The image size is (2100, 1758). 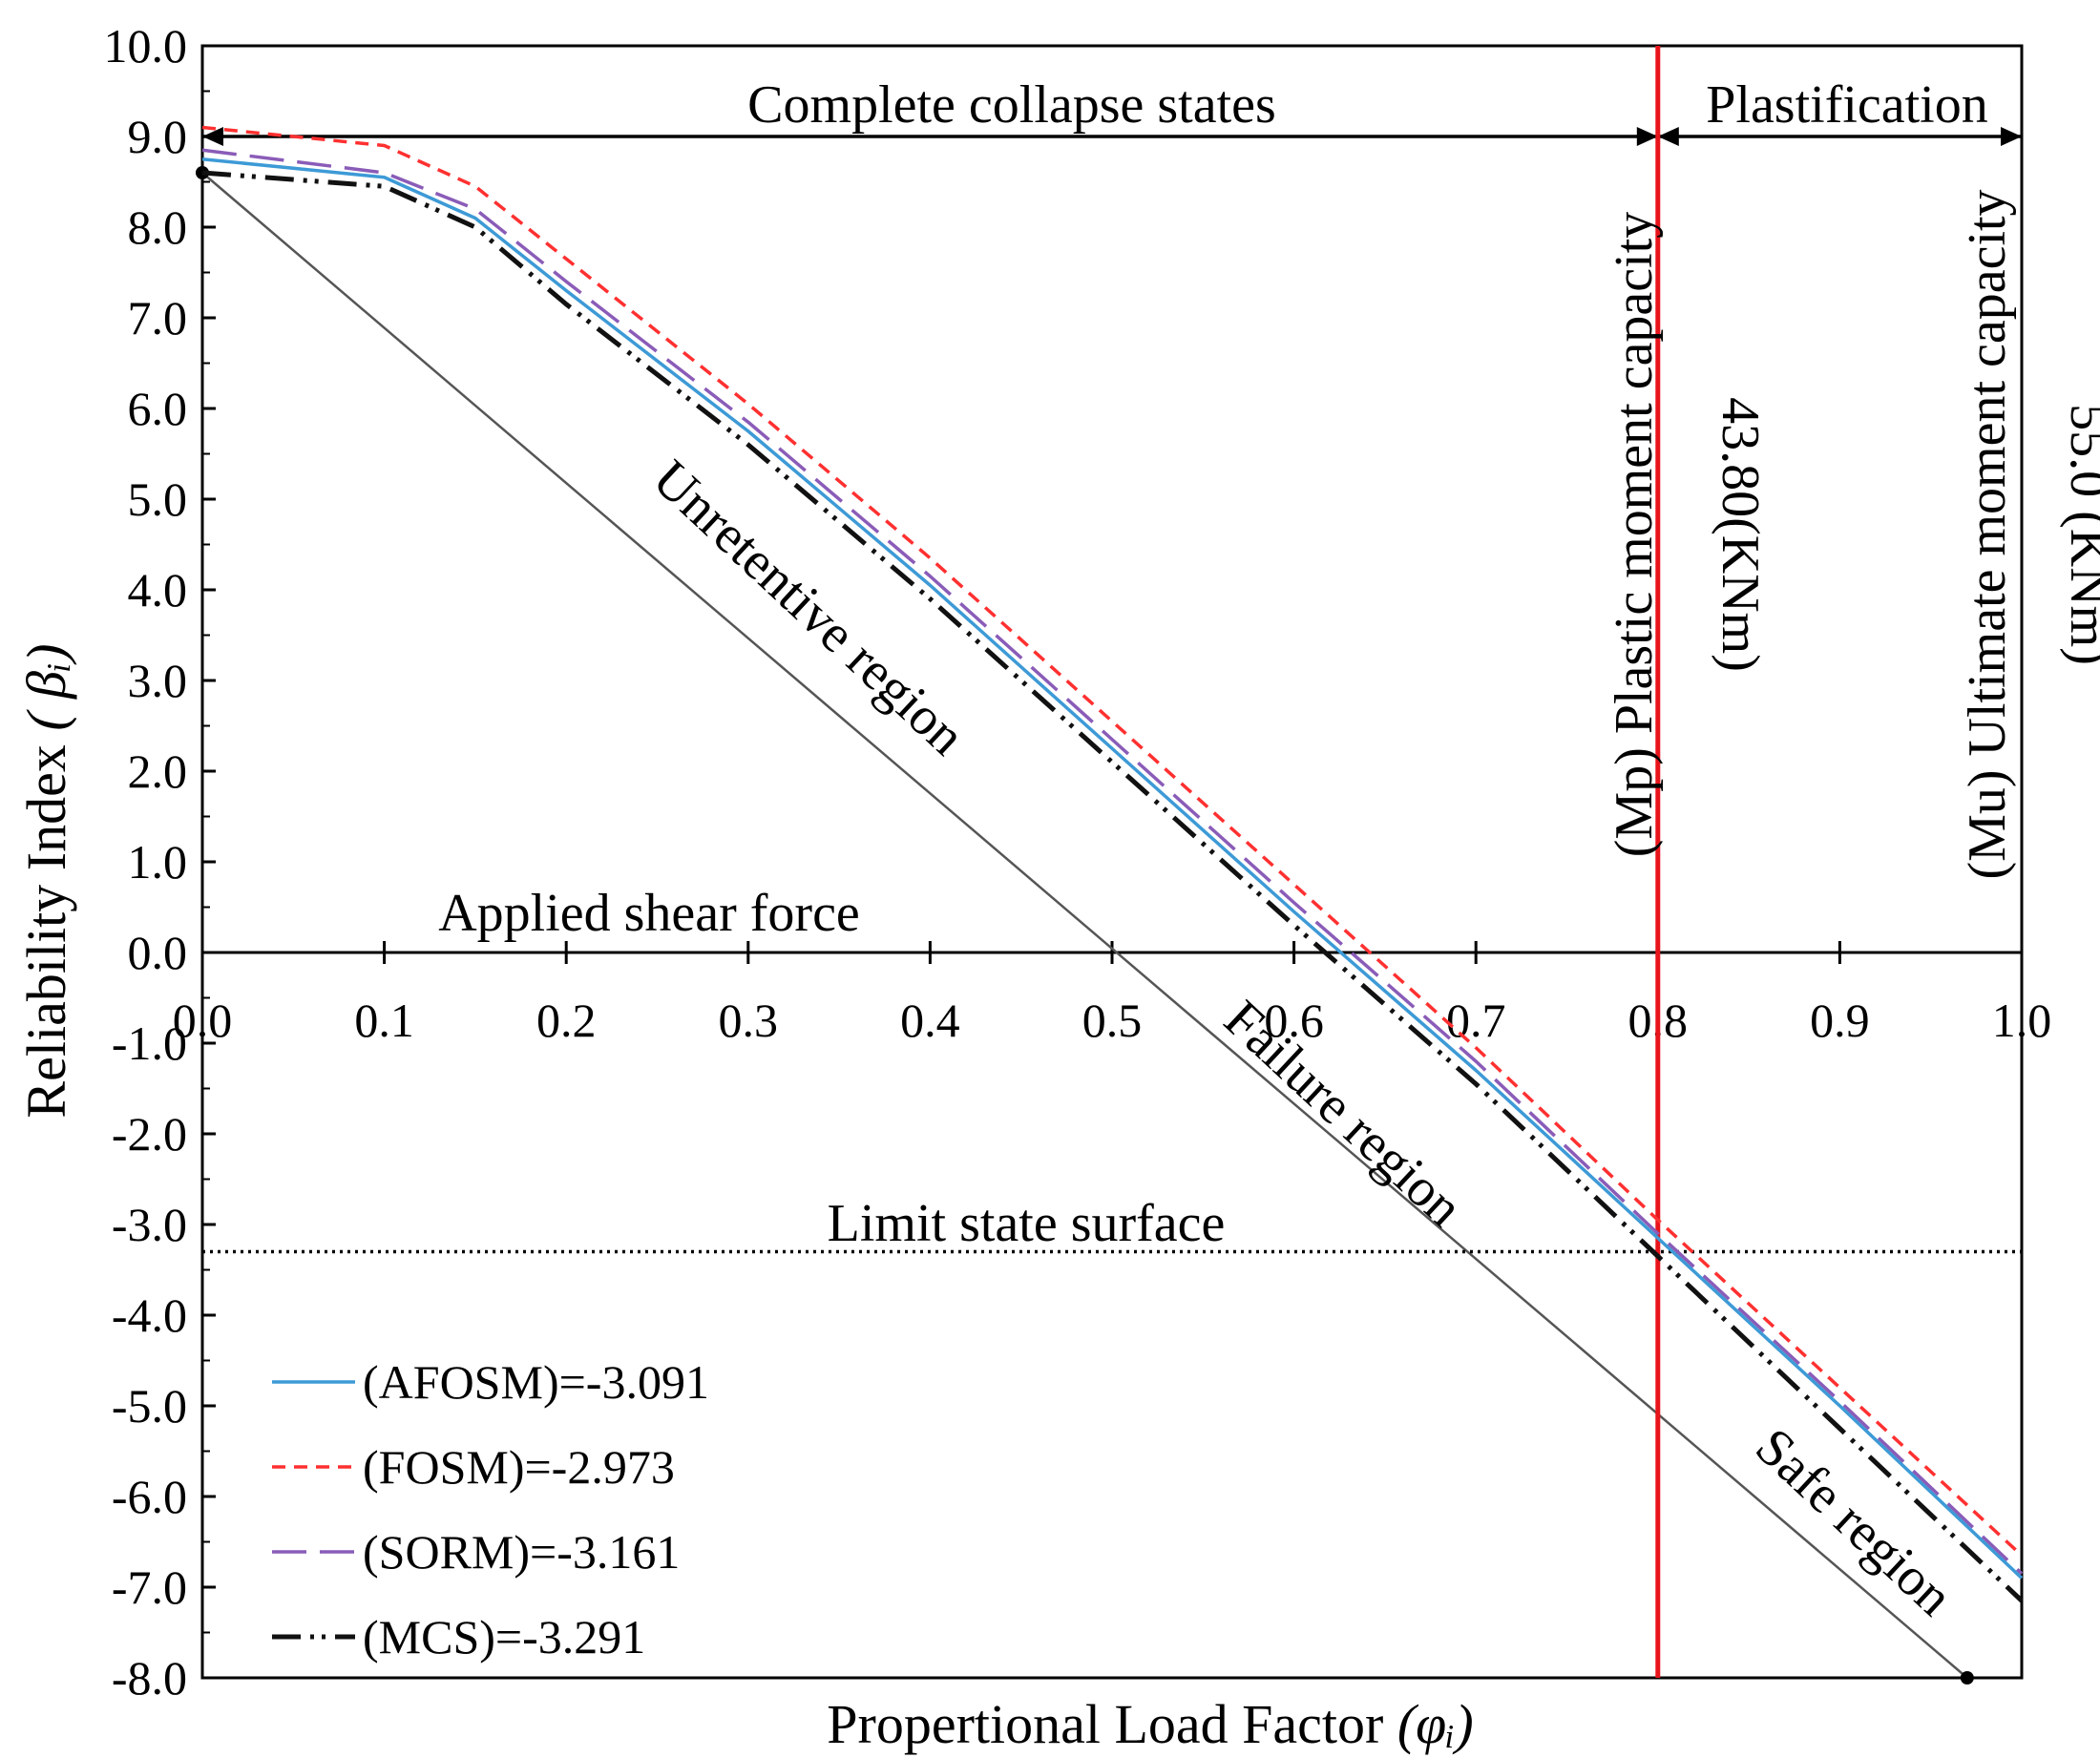 What do you see at coordinates (2022, 1020) in the screenshot?
I see `x-tick-label: 1.0` at bounding box center [2022, 1020].